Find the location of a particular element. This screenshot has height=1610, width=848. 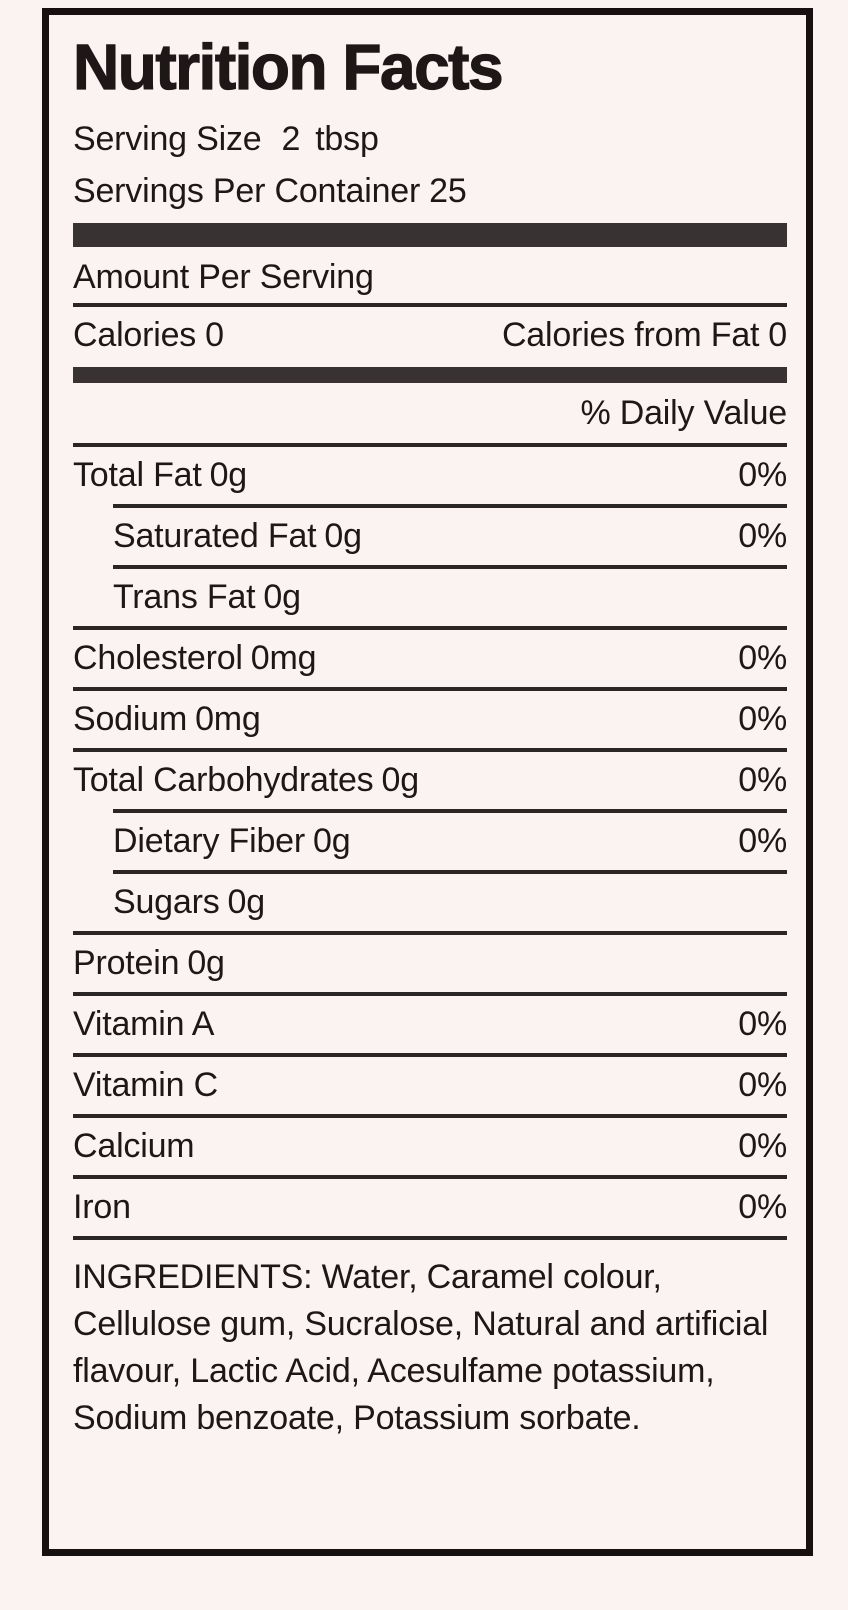

nutrient-name: Sodium is located at coordinates (130, 719).